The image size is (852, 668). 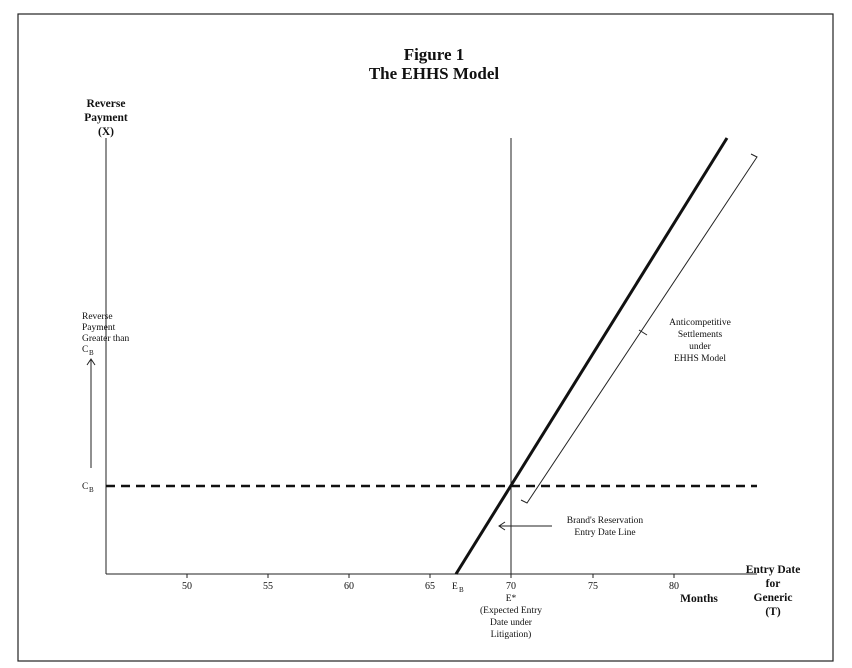 What do you see at coordinates (461, 590) in the screenshot?
I see `eb-label-sub: B` at bounding box center [461, 590].